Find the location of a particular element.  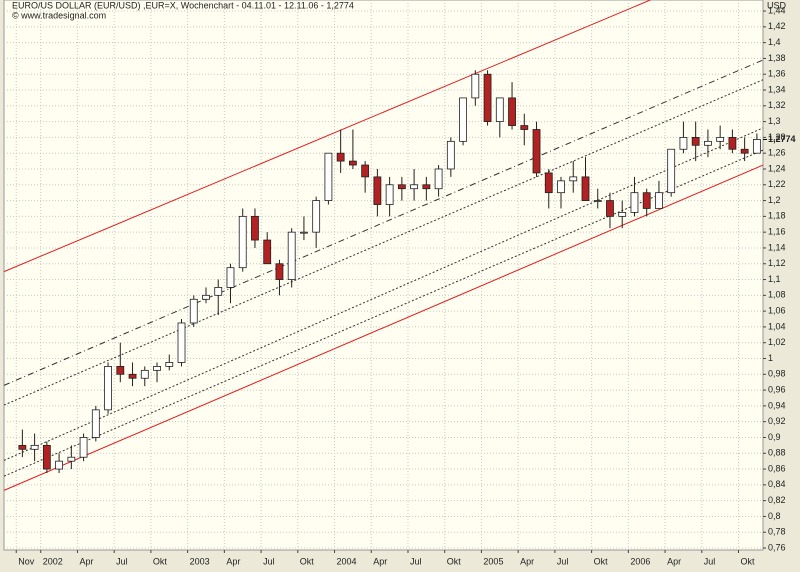

y-tick-label: 1,1 is located at coordinates (774, 279).